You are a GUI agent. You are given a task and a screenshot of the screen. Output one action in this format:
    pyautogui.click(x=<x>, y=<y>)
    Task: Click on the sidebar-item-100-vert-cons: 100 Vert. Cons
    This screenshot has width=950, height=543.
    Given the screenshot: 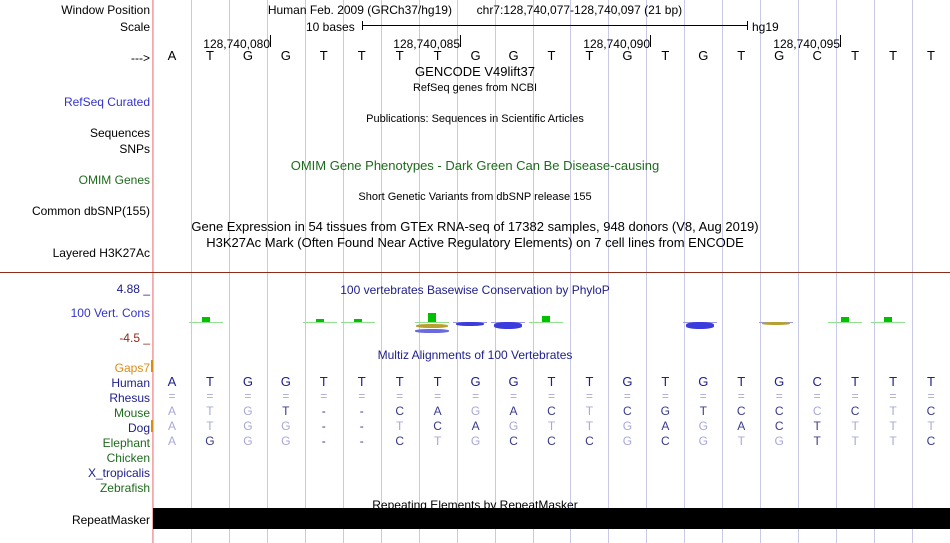 What is the action you would take?
    pyautogui.click(x=110, y=313)
    